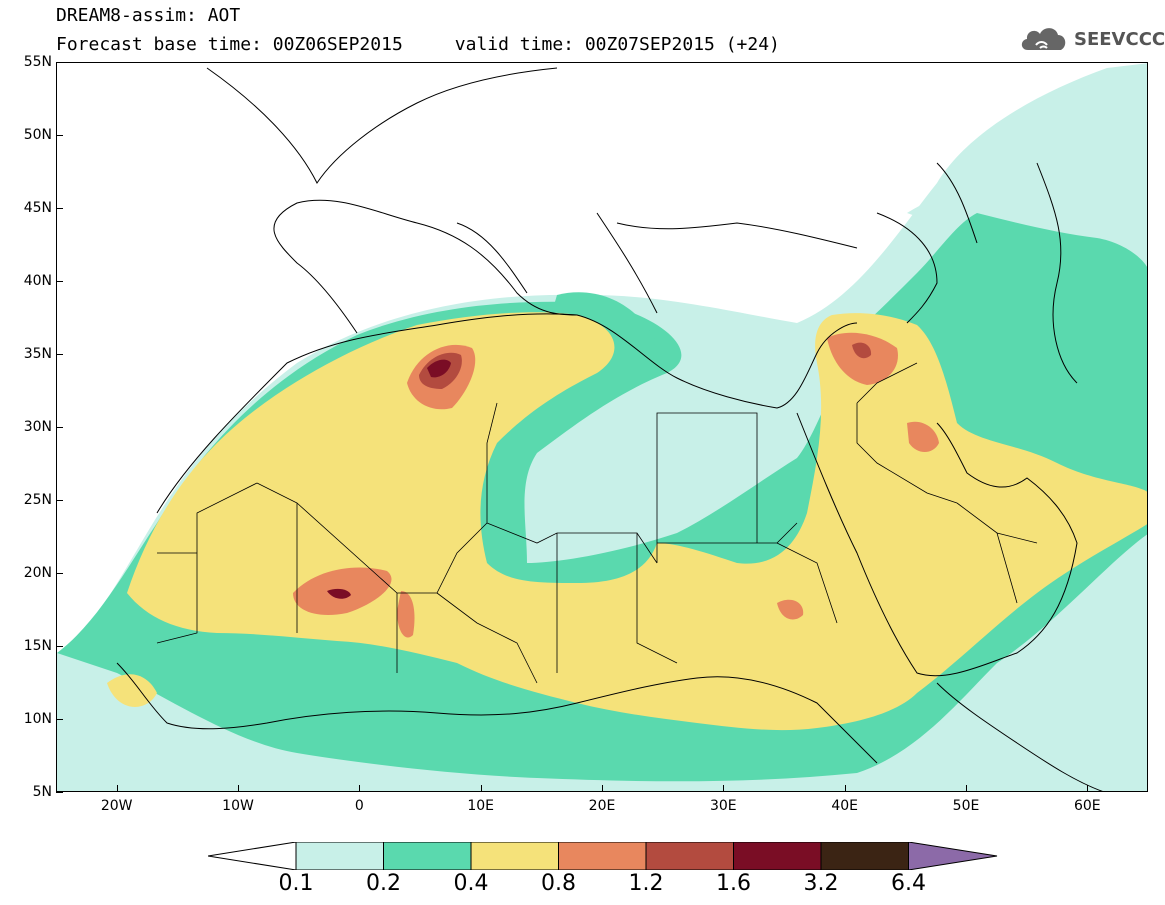 The width and height of the screenshot is (1165, 905). Describe the element at coordinates (37, 646) in the screenshot. I see `latitude-label: 15N` at that location.